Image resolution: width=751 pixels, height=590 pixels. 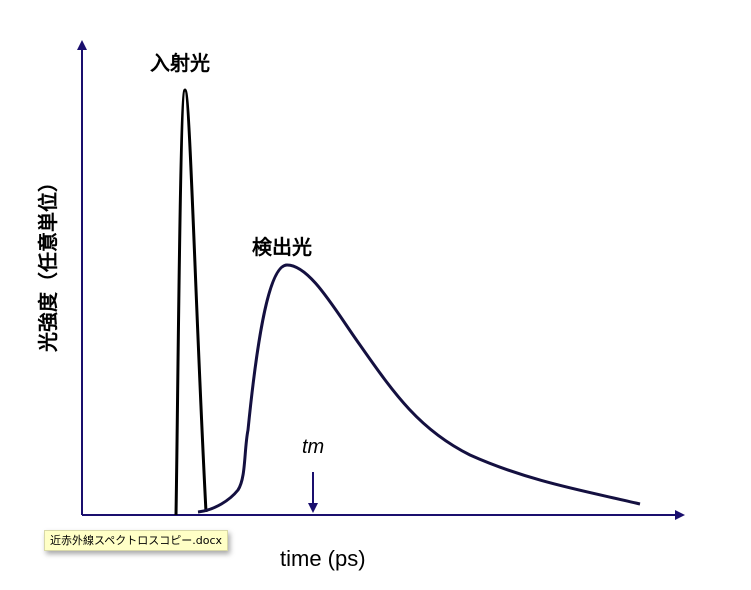 I want to click on file-tooltip: 近赤外線スペクトロスコピー.docx, so click(x=136, y=540).